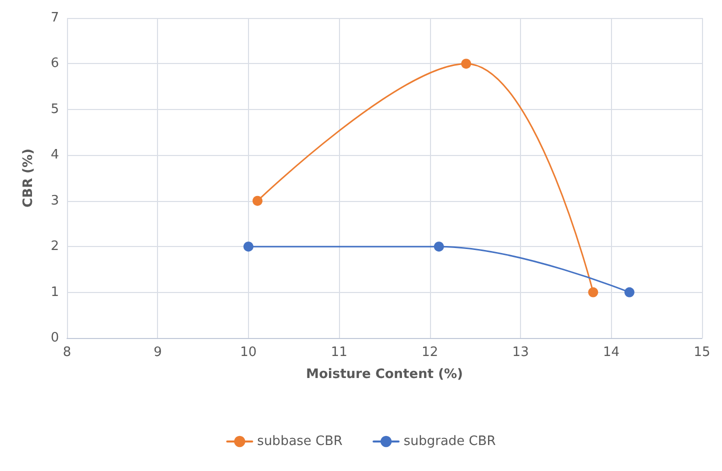 The width and height of the screenshot is (722, 471). I want to click on x-axis-title: Moisture Content (%), so click(384, 374).